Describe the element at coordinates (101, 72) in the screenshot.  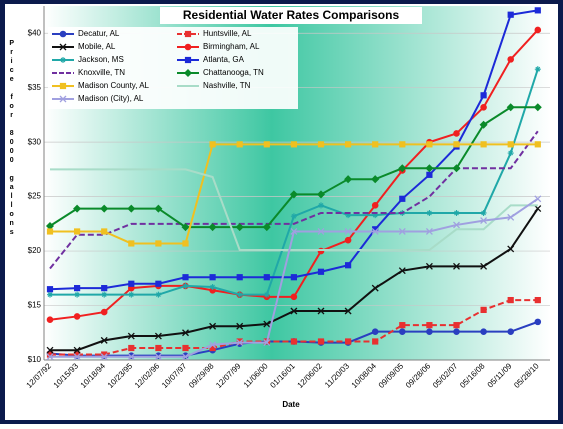
I see `legend-label: Knoxville, TN` at that location.